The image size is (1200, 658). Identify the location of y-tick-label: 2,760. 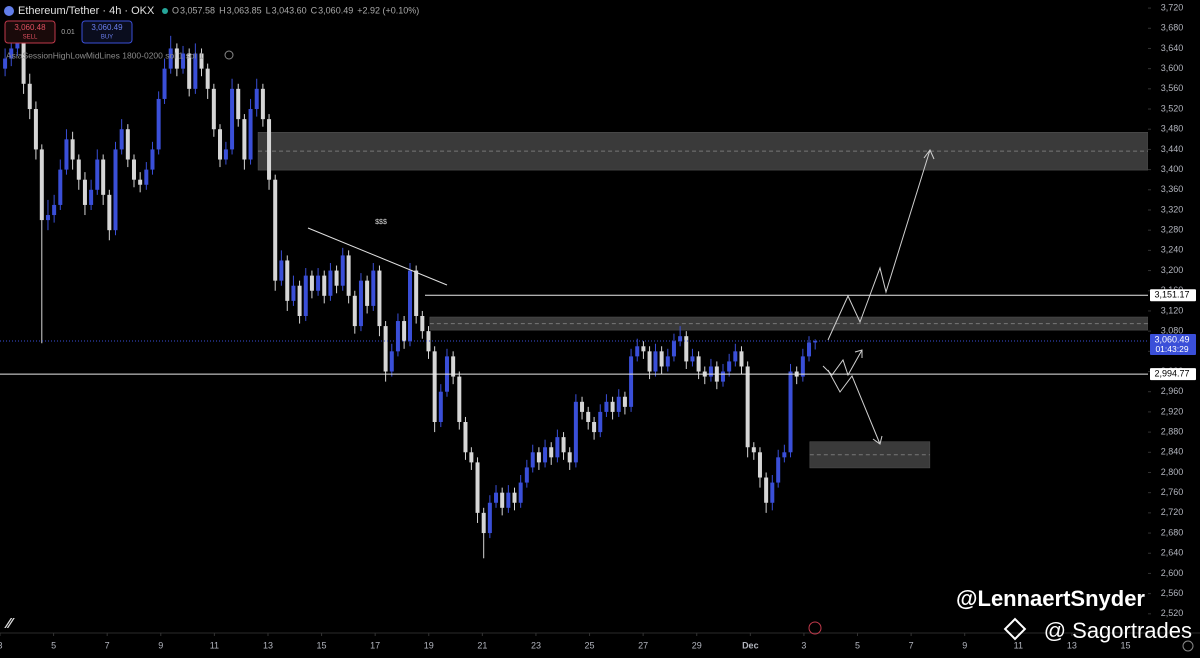
(1172, 492).